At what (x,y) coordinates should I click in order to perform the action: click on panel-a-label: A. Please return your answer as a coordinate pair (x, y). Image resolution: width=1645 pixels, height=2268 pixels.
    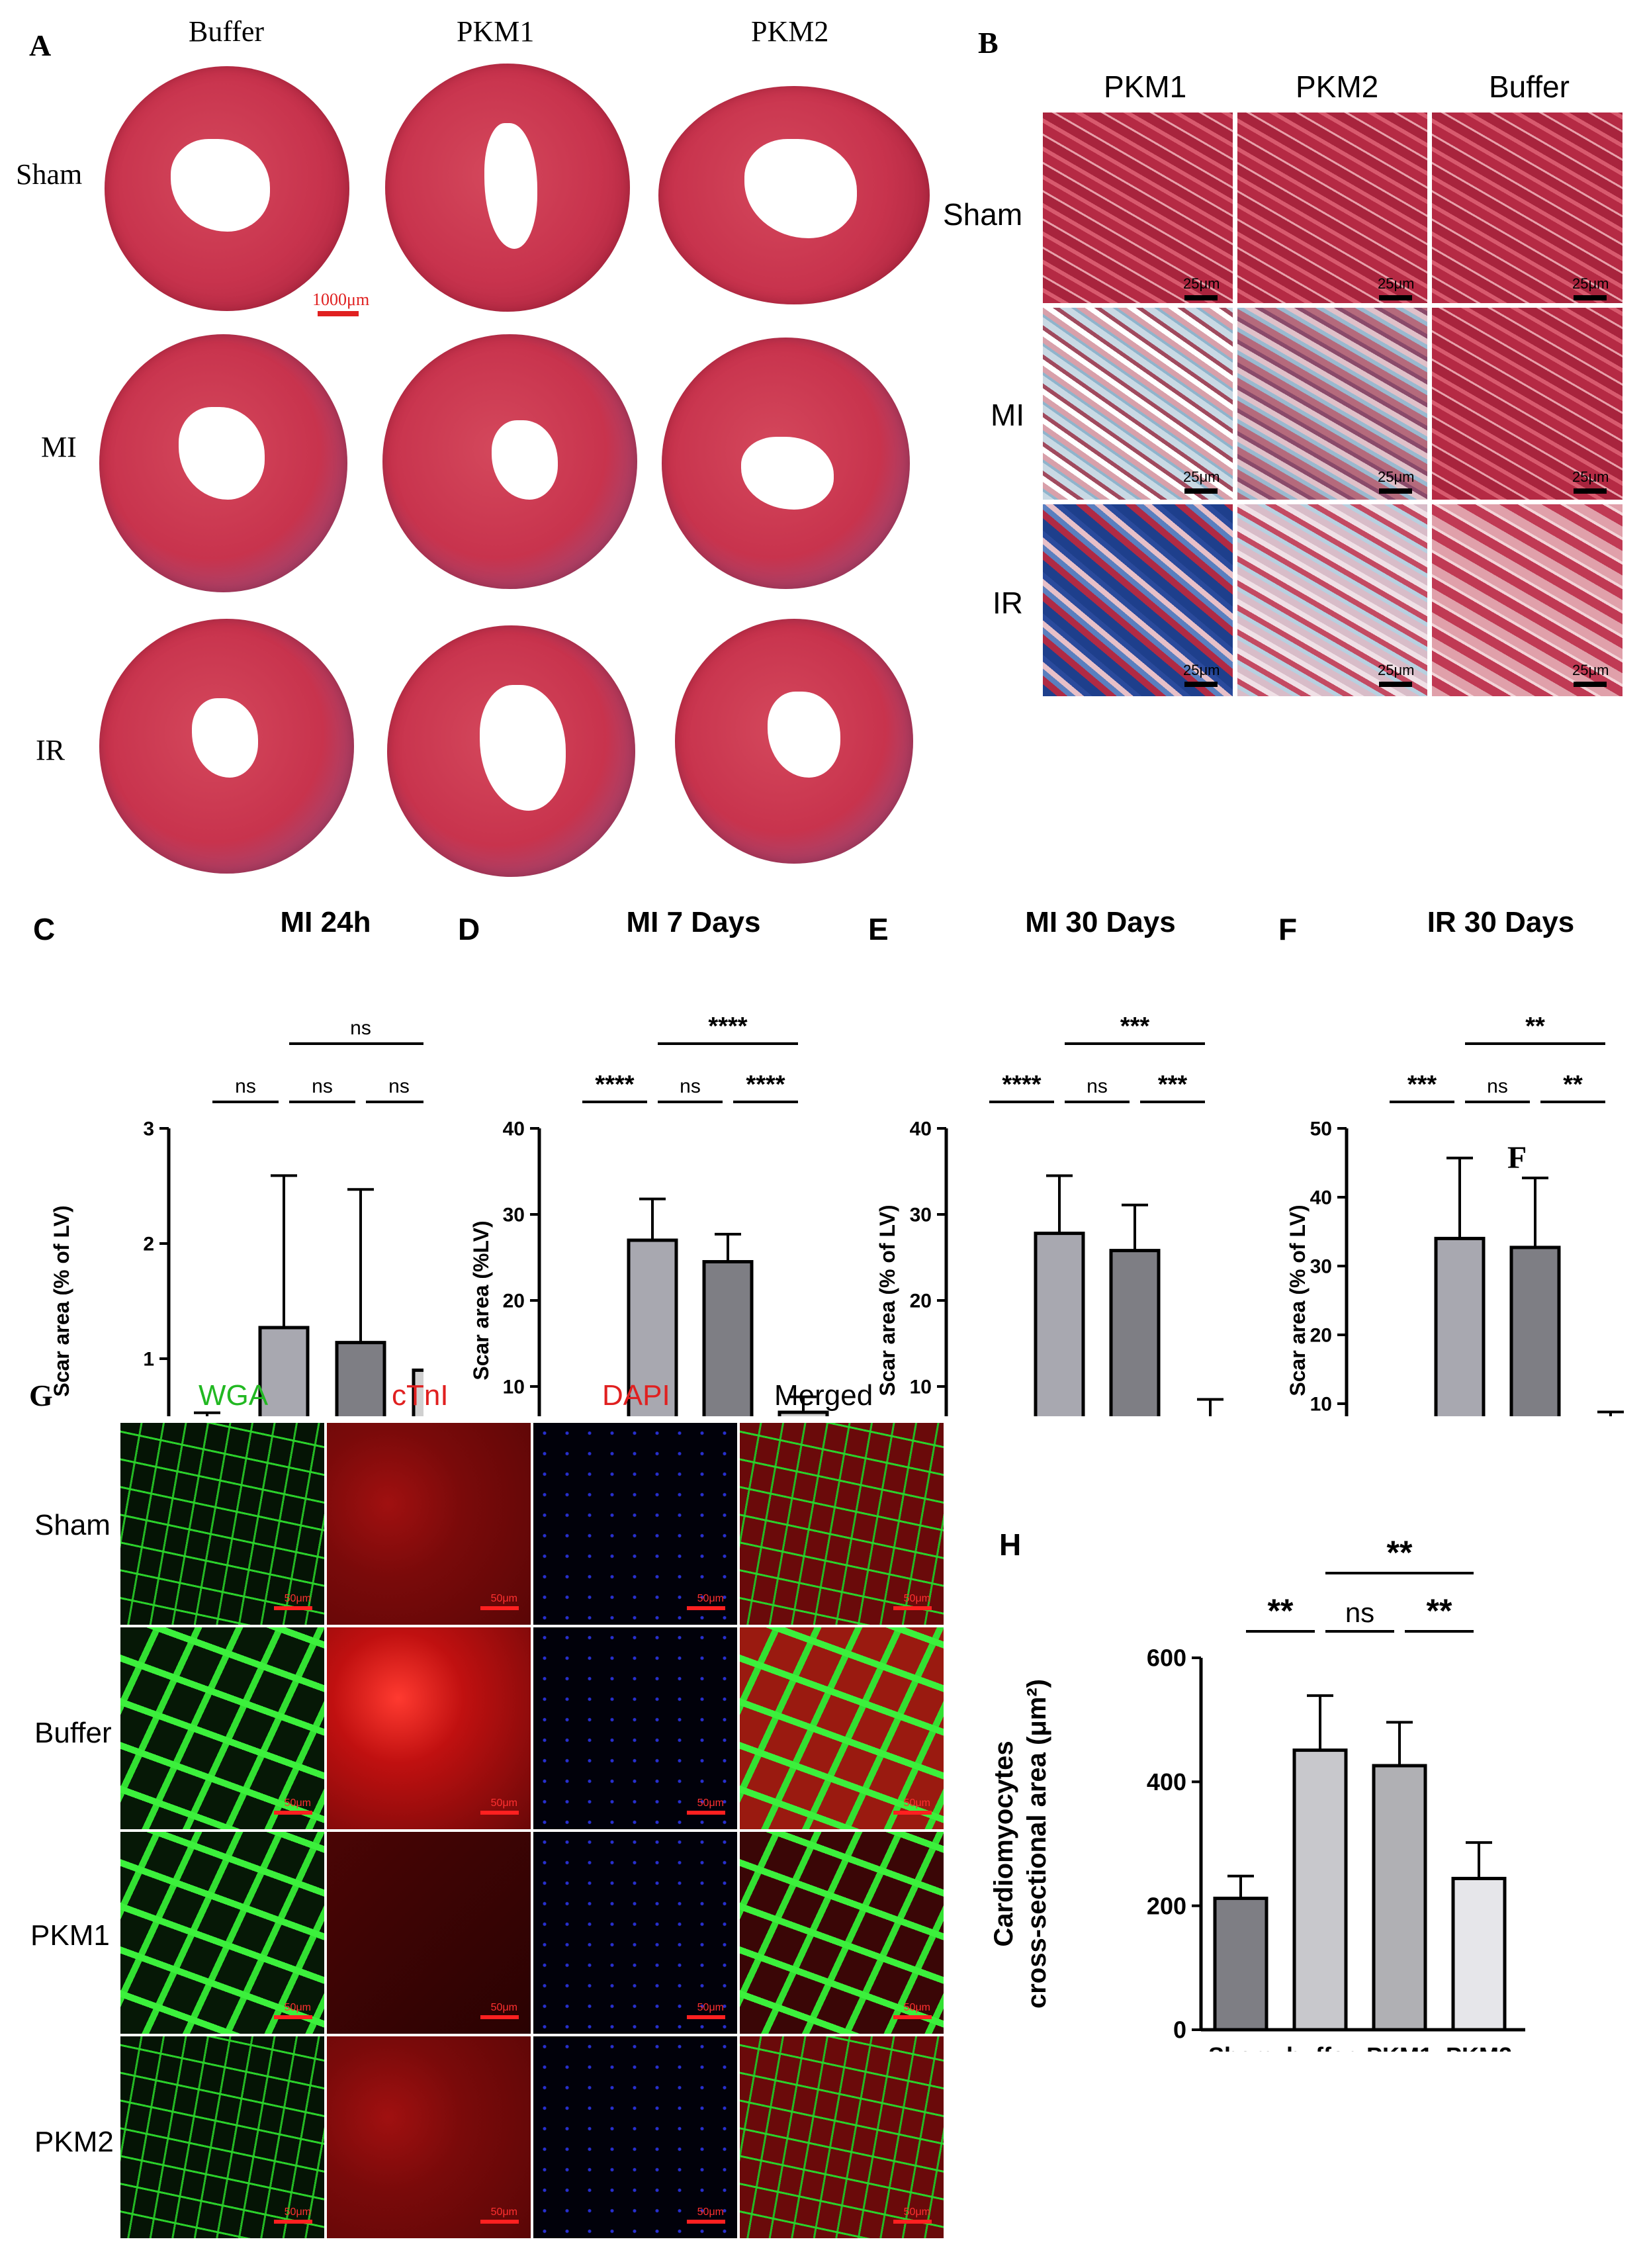
    Looking at the image, I should click on (40, 45).